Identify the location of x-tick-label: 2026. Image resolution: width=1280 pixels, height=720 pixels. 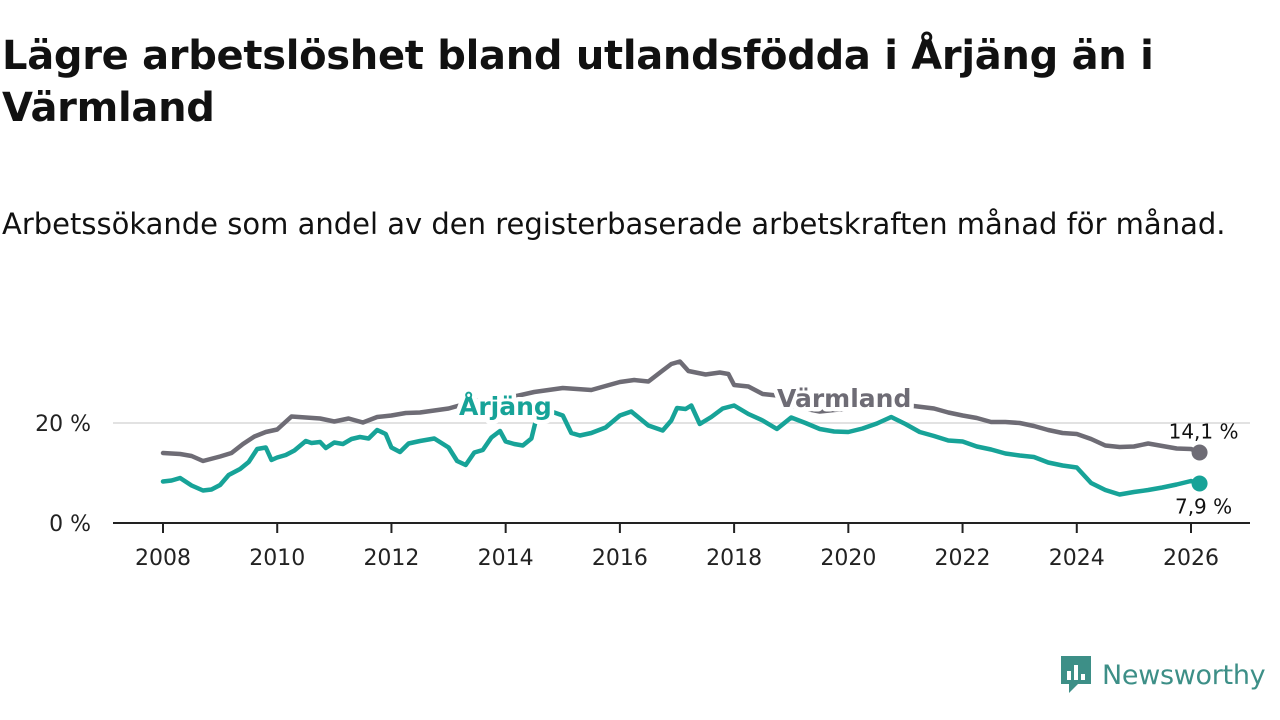
(1191, 558).